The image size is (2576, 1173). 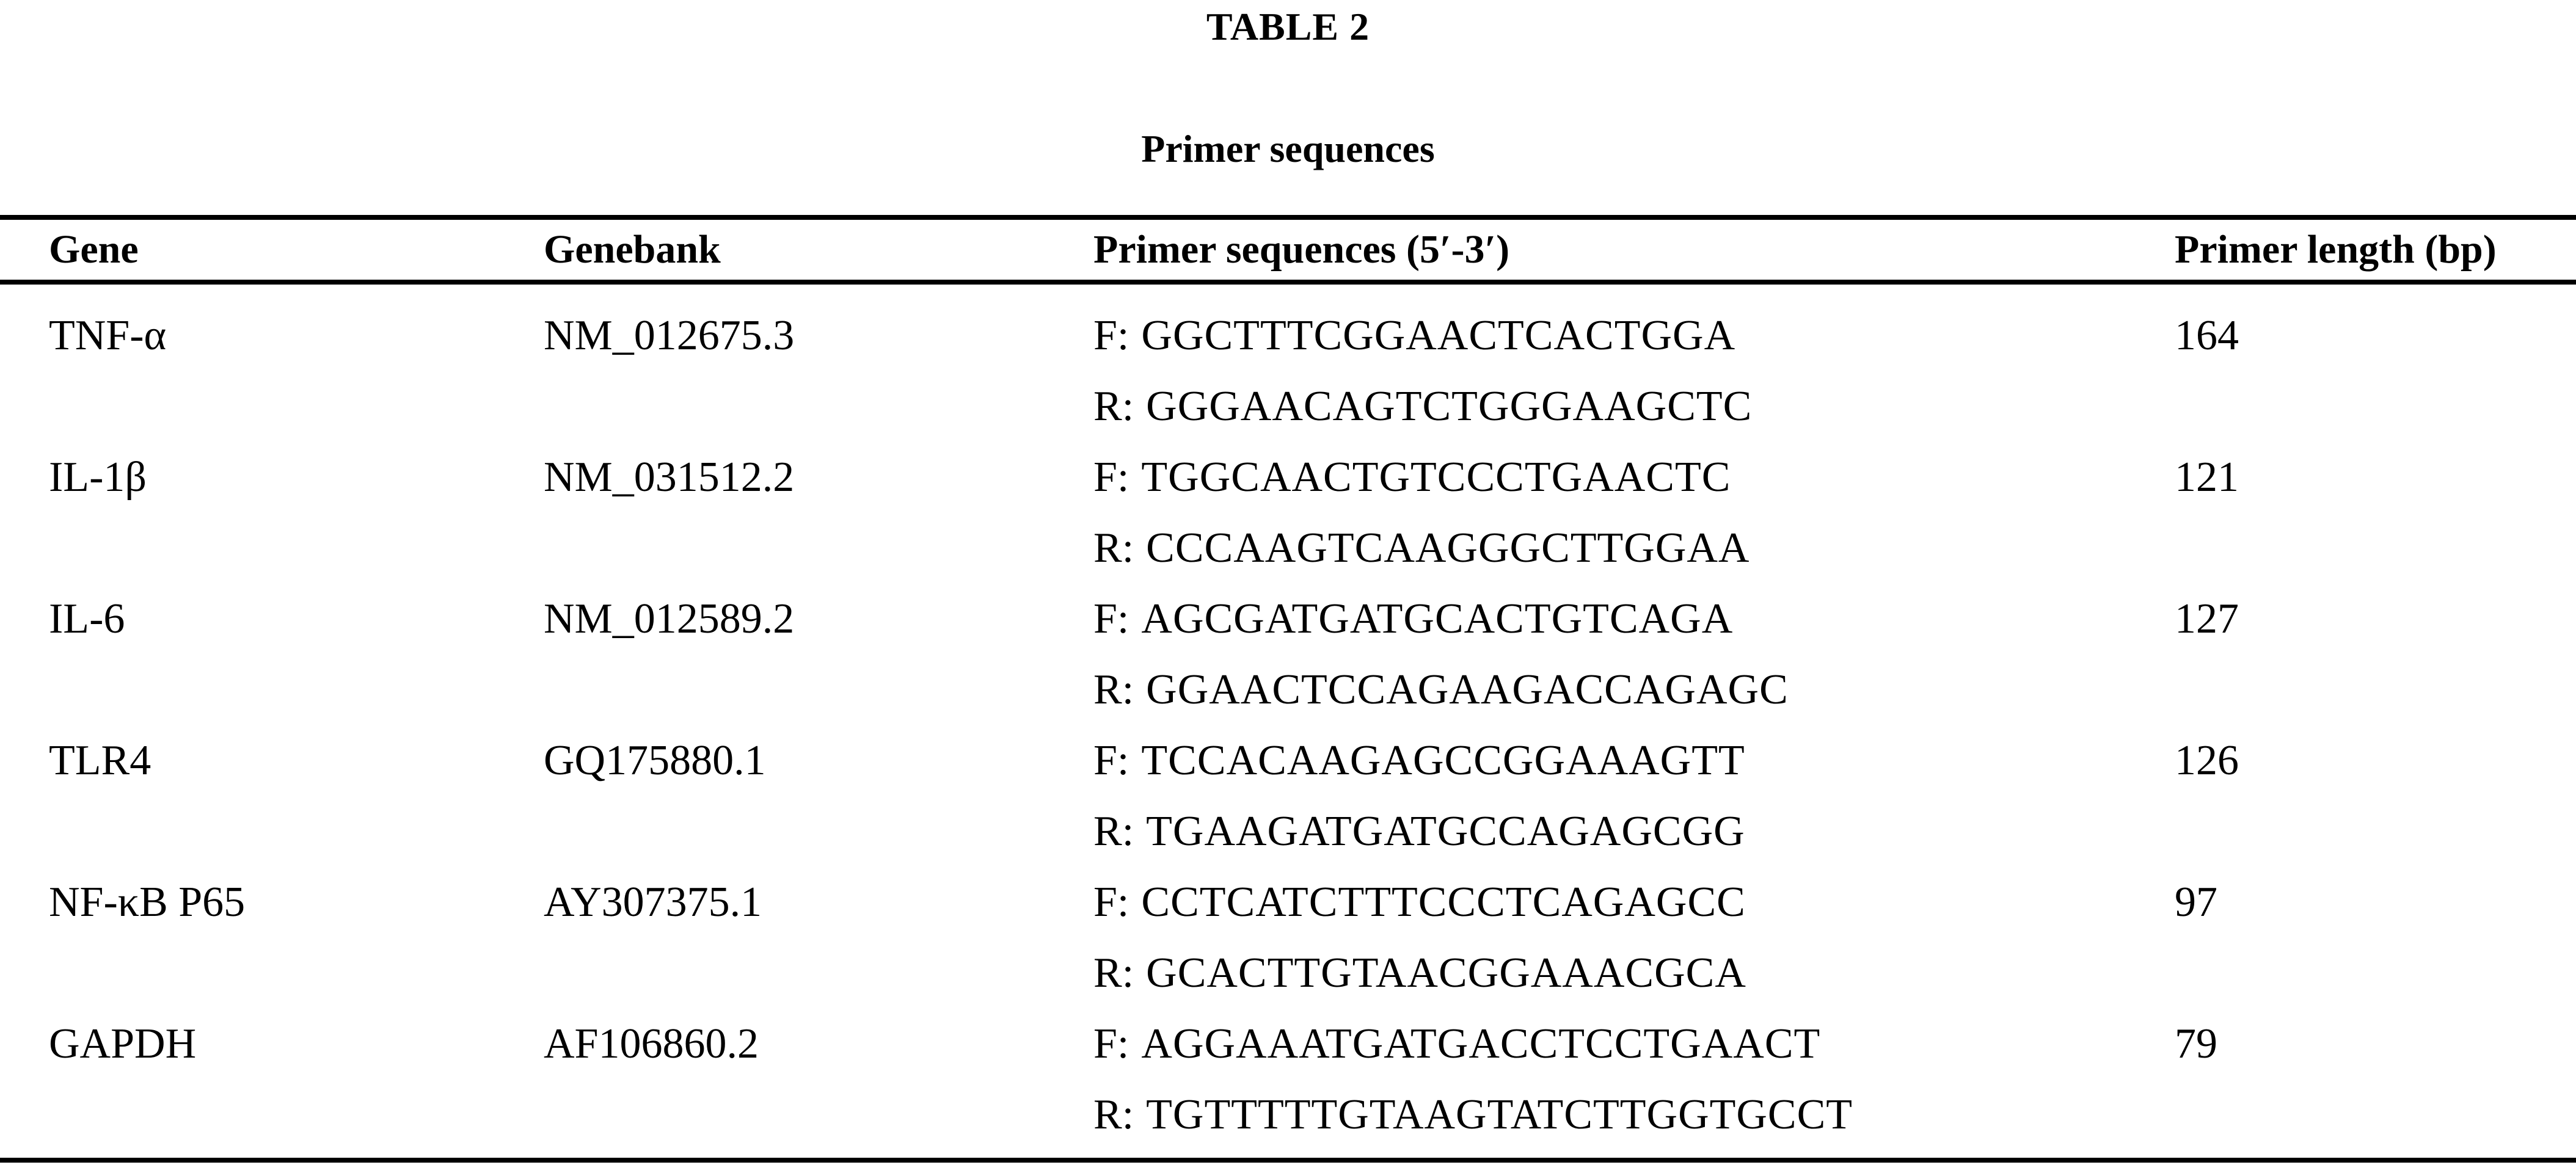 What do you see at coordinates (2207, 335) in the screenshot?
I see `primer-length-value: 164` at bounding box center [2207, 335].